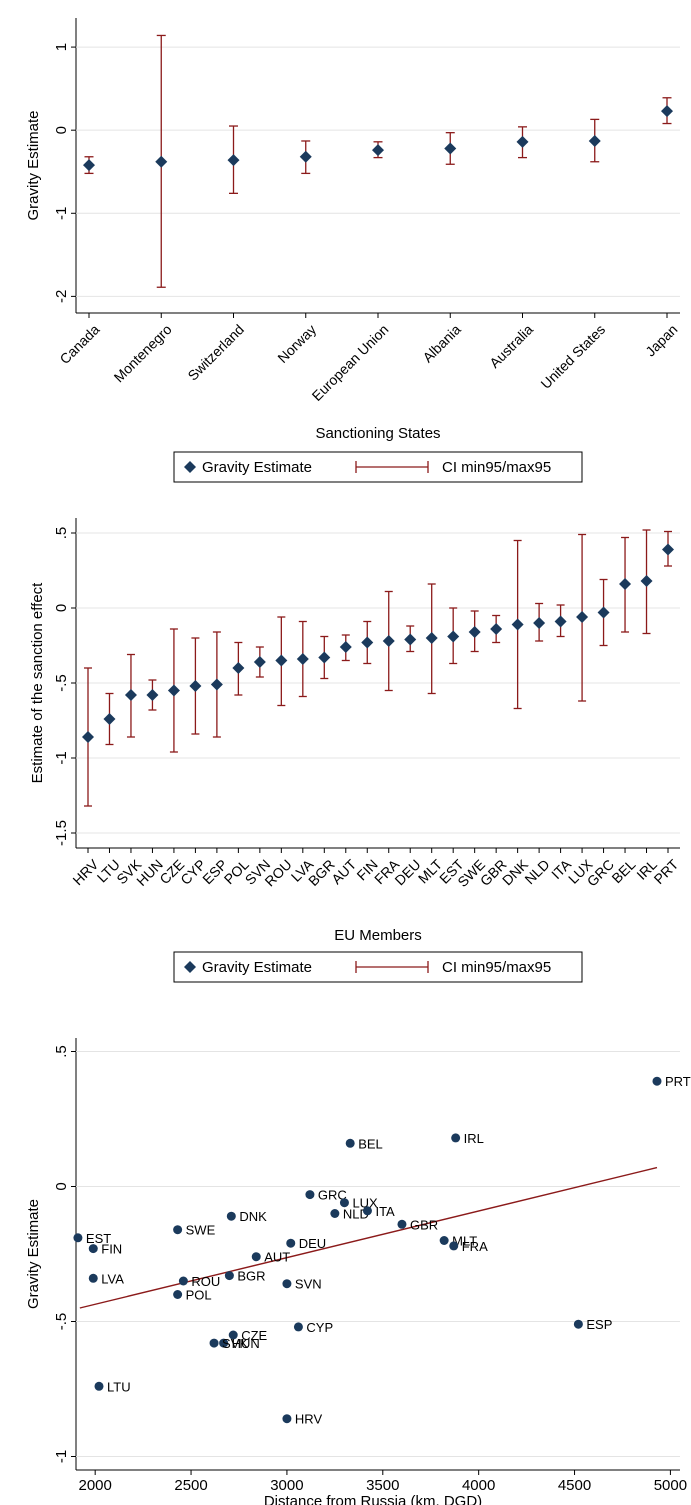 This screenshot has width=691, height=1505. Describe the element at coordinates (385, 1211) in the screenshot. I see `point-label: ITA` at that location.